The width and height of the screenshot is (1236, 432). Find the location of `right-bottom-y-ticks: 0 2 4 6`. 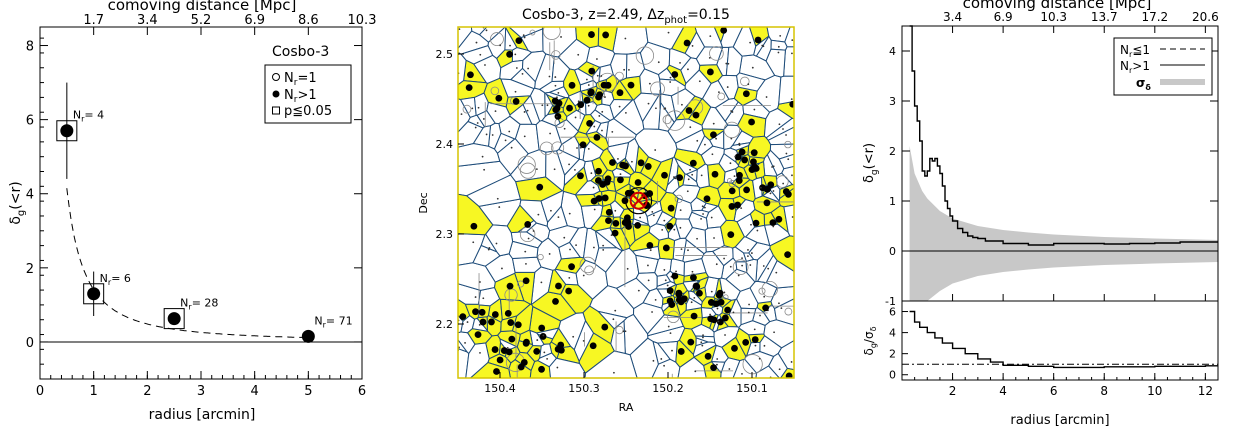

right-bottom-y-ticks: 0 2 4 6 is located at coordinates (898, 344).